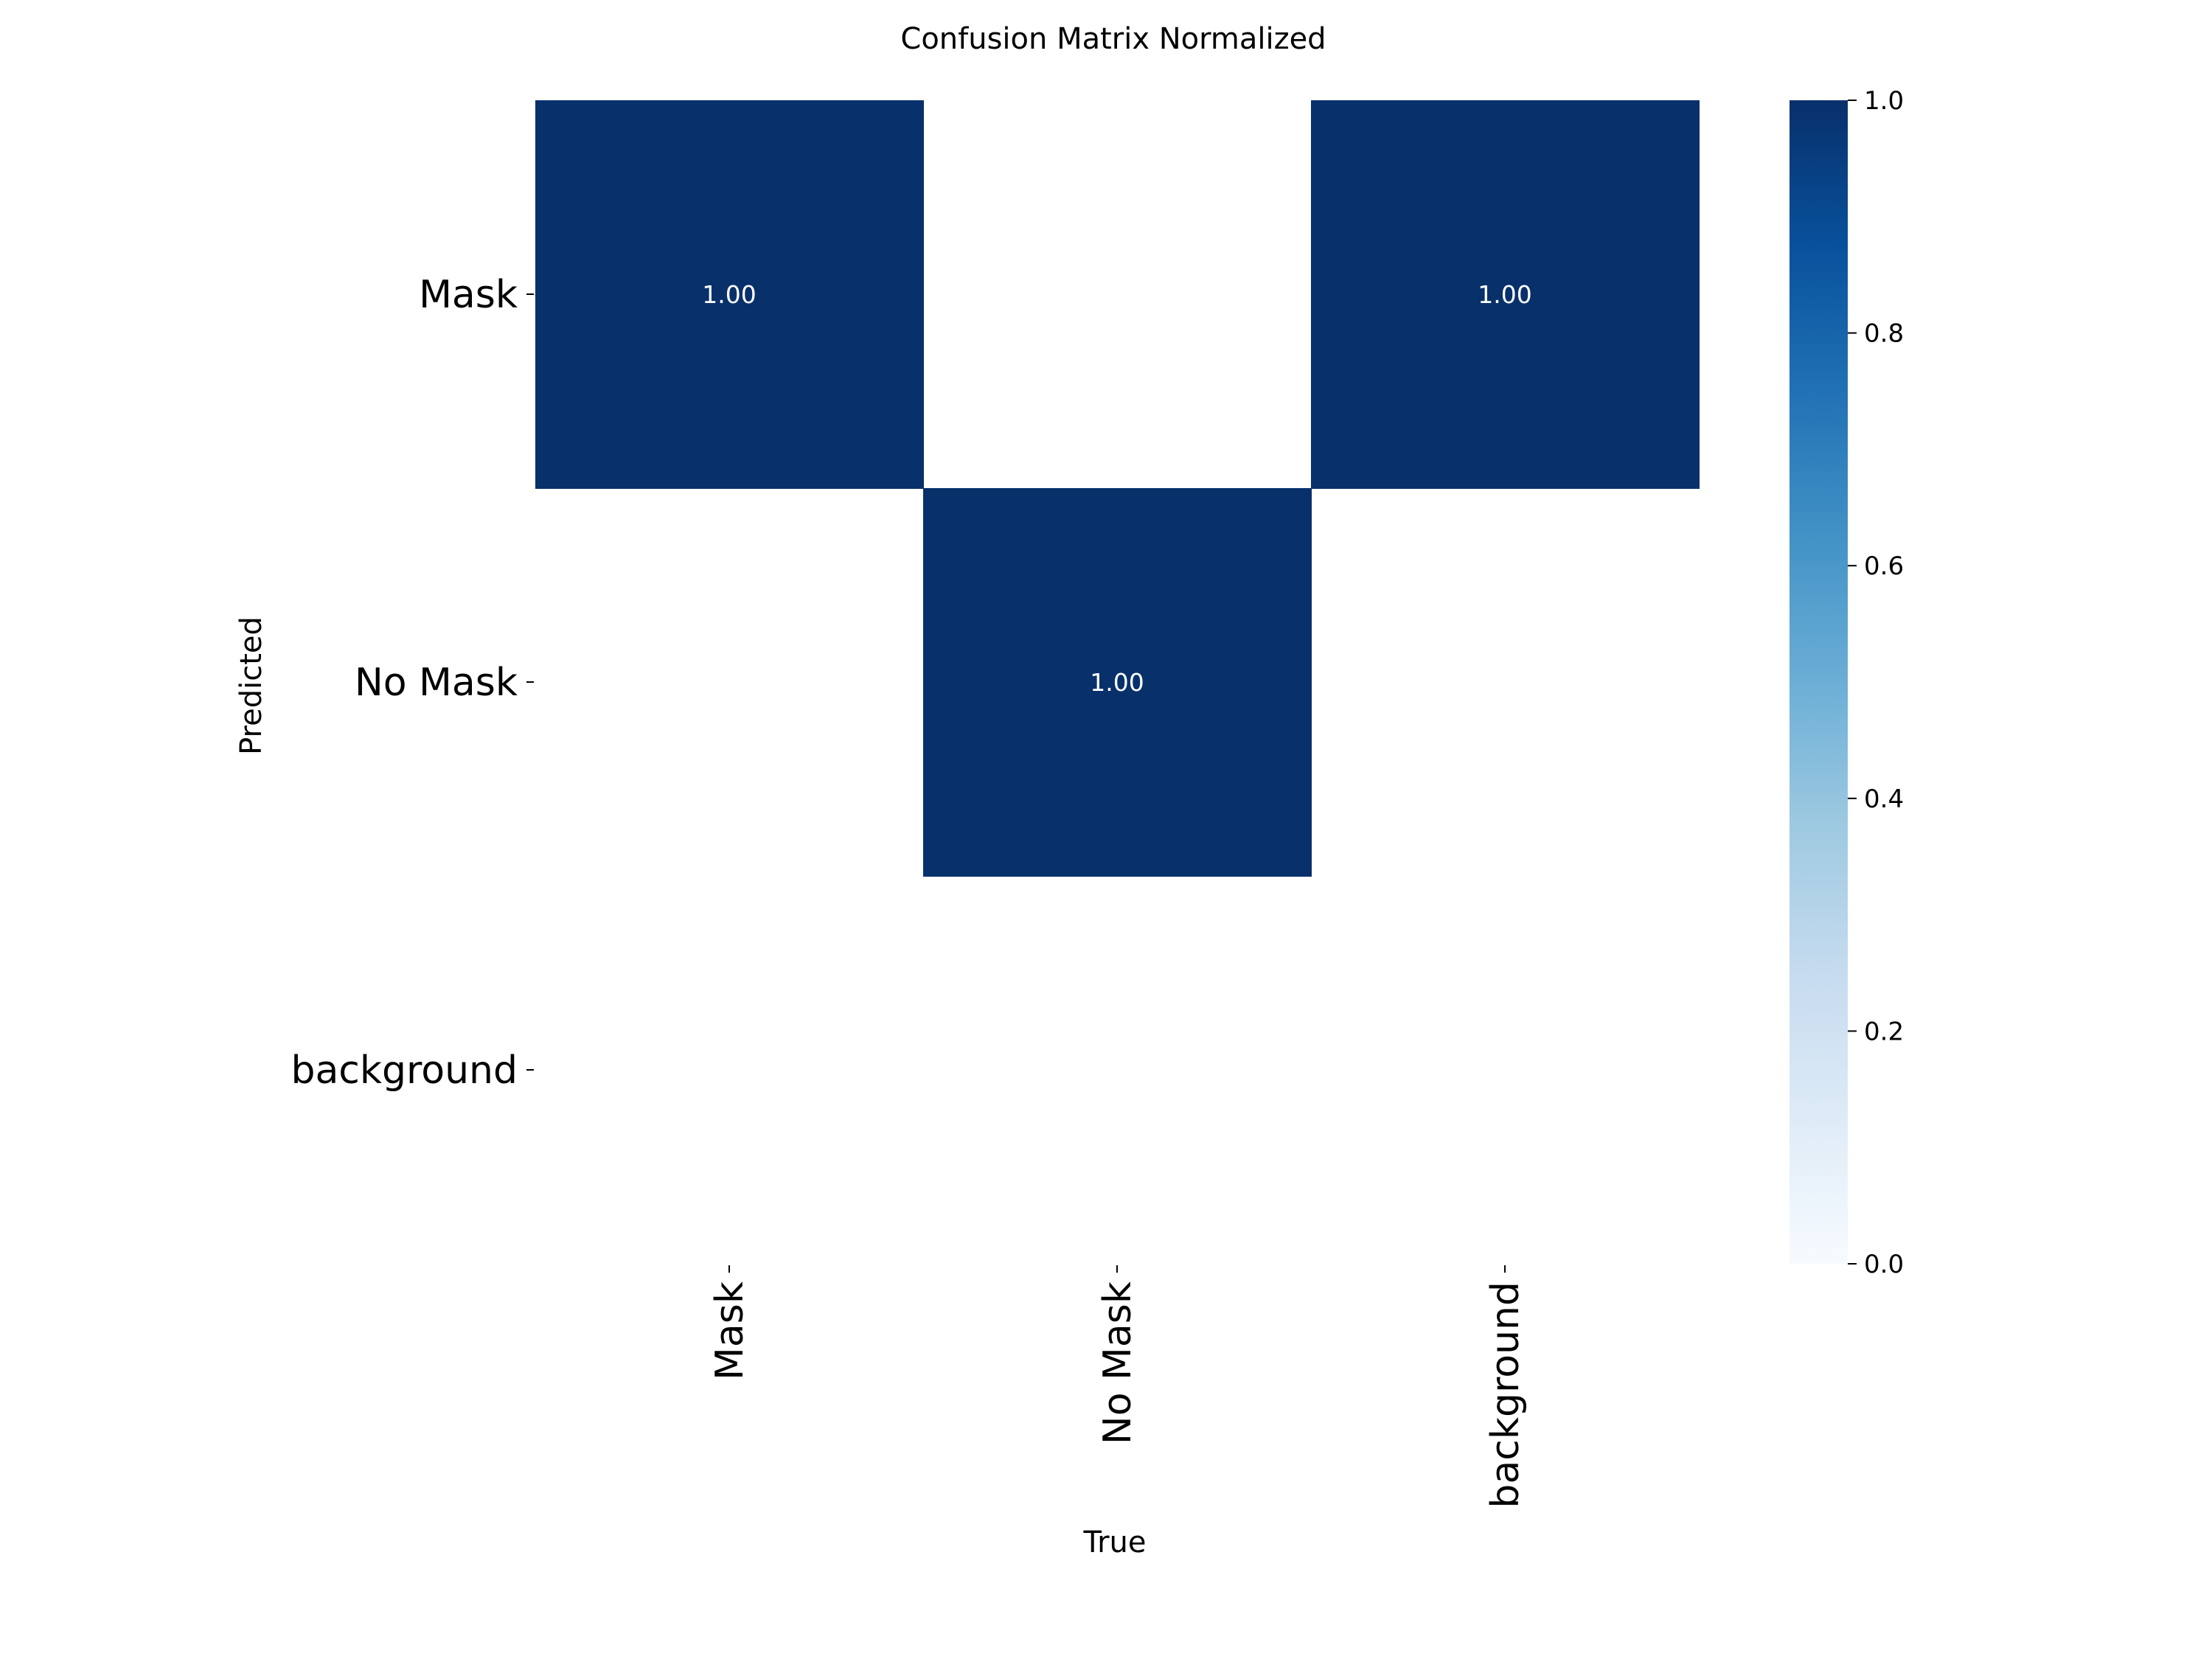  I want to click on heatmap-cell-labels: 1.00 1.00 1.00, so click(1116, 488).